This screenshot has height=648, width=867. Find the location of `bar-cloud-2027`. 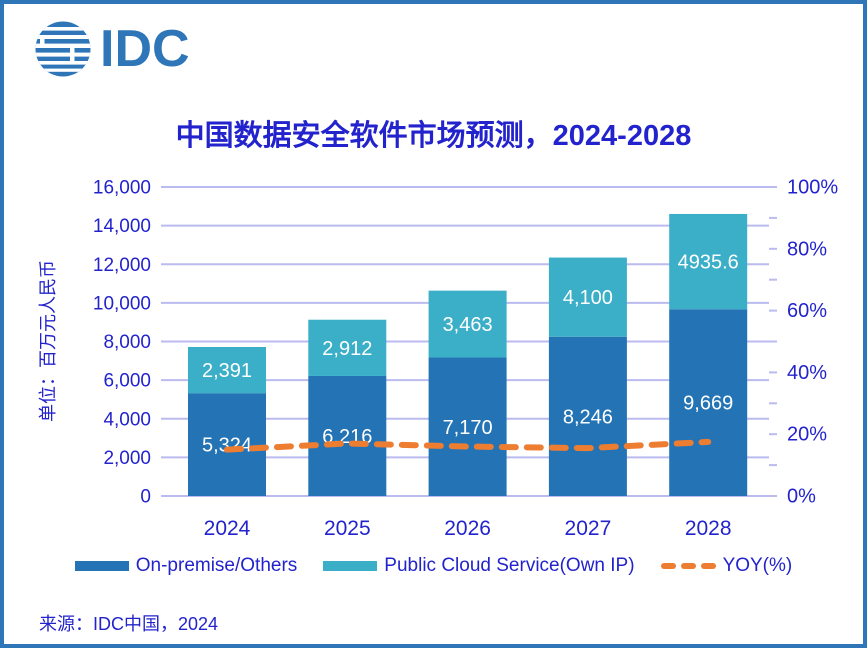

bar-cloud-2027 is located at coordinates (587, 297).